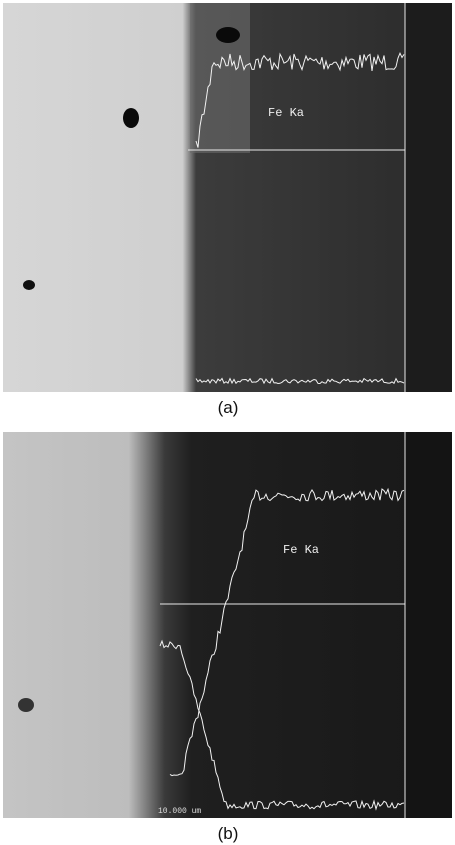 This screenshot has height=845, width=455. What do you see at coordinates (300, 381) in the screenshot?
I see `base-trace` at bounding box center [300, 381].